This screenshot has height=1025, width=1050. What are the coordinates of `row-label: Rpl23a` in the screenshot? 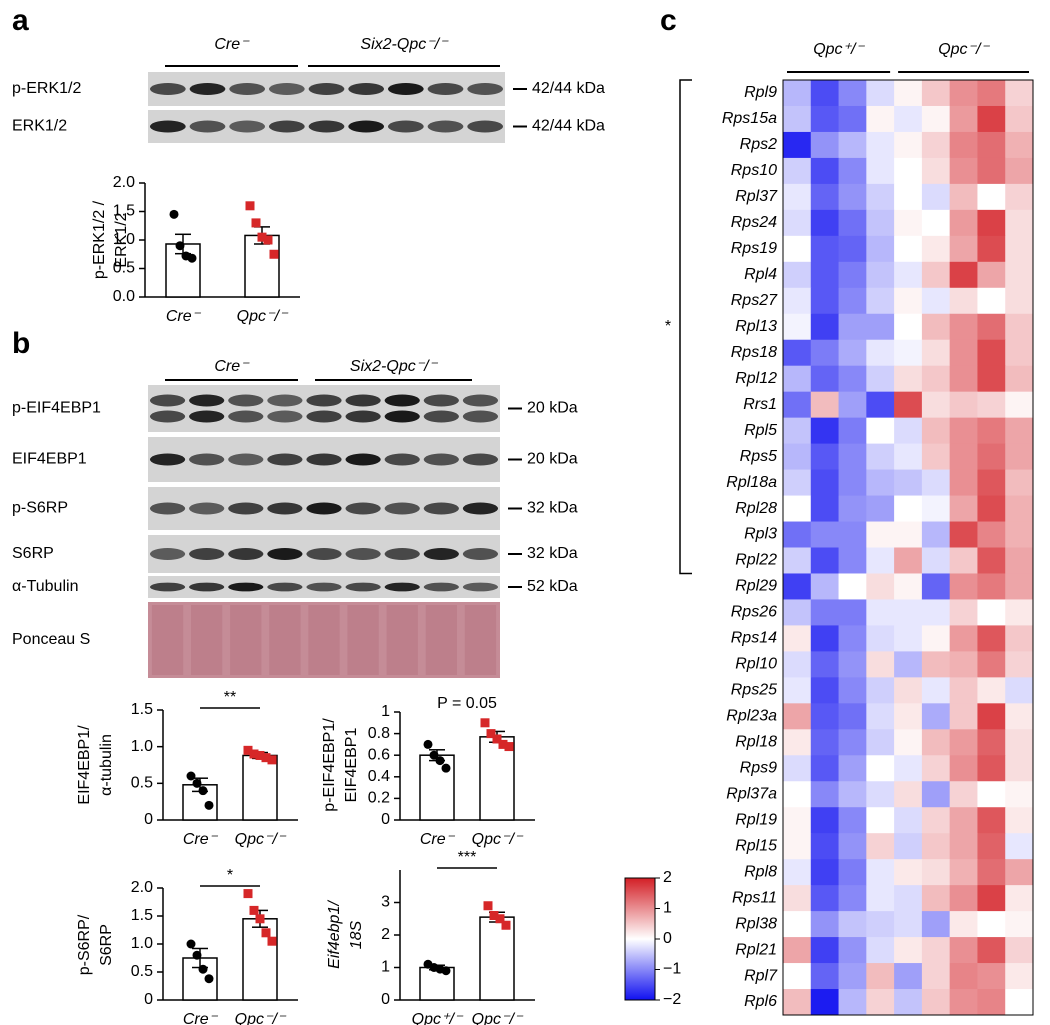 It's located at (751, 716).